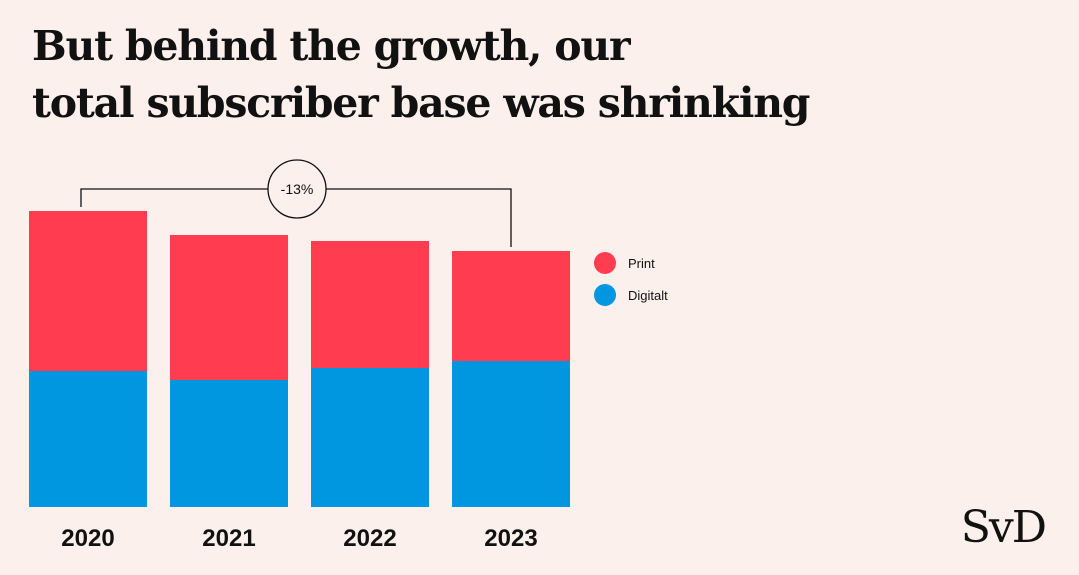  Describe the element at coordinates (370, 304) in the screenshot. I see `bar-print-2022` at that location.